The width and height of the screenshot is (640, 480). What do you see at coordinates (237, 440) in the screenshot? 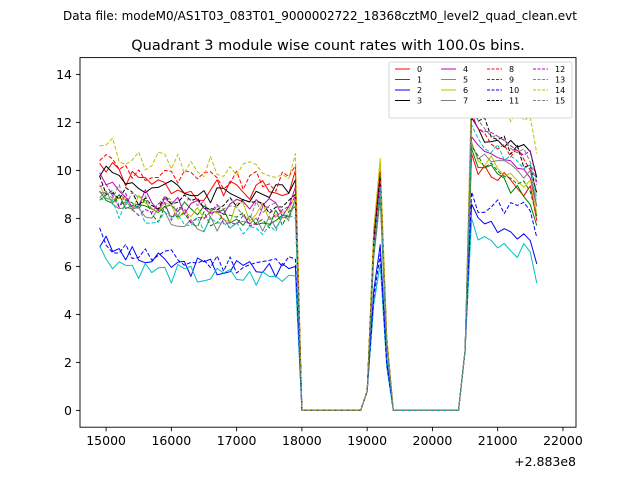
I see `x-tick-label: 17000` at bounding box center [237, 440].